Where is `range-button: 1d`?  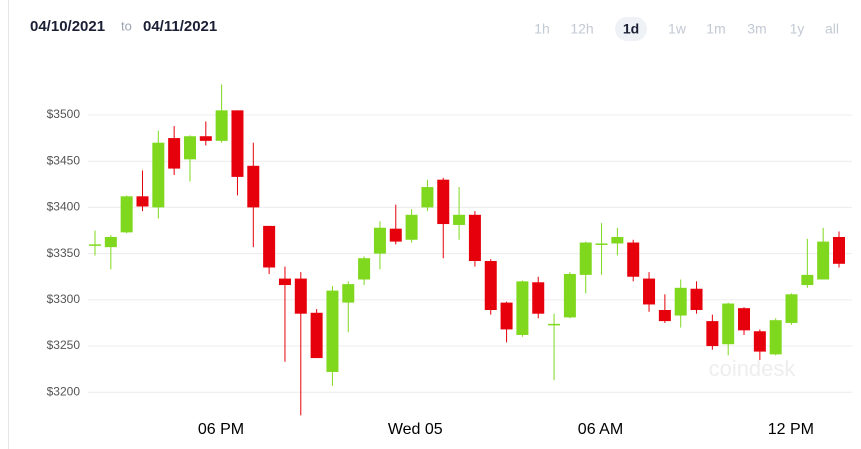
range-button: 1d is located at coordinates (631, 29).